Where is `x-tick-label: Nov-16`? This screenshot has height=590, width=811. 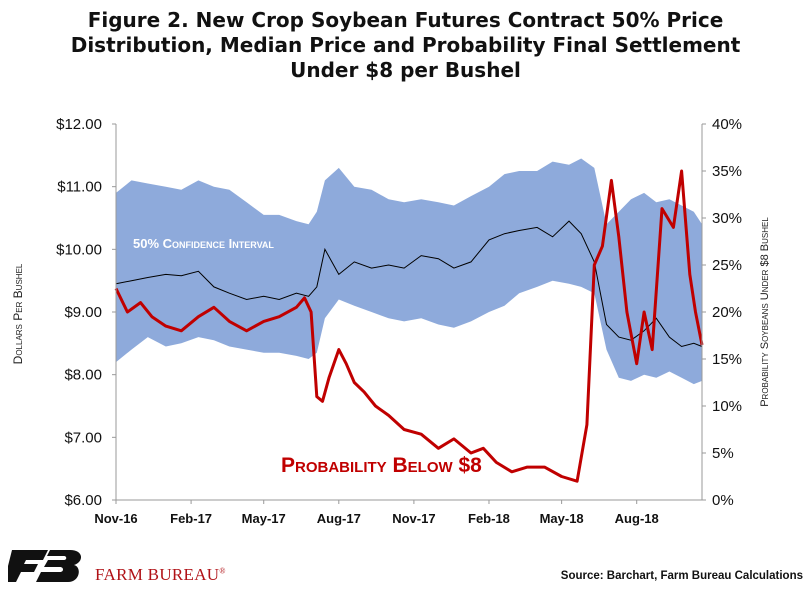 x-tick-label: Nov-16 is located at coordinates (115, 518).